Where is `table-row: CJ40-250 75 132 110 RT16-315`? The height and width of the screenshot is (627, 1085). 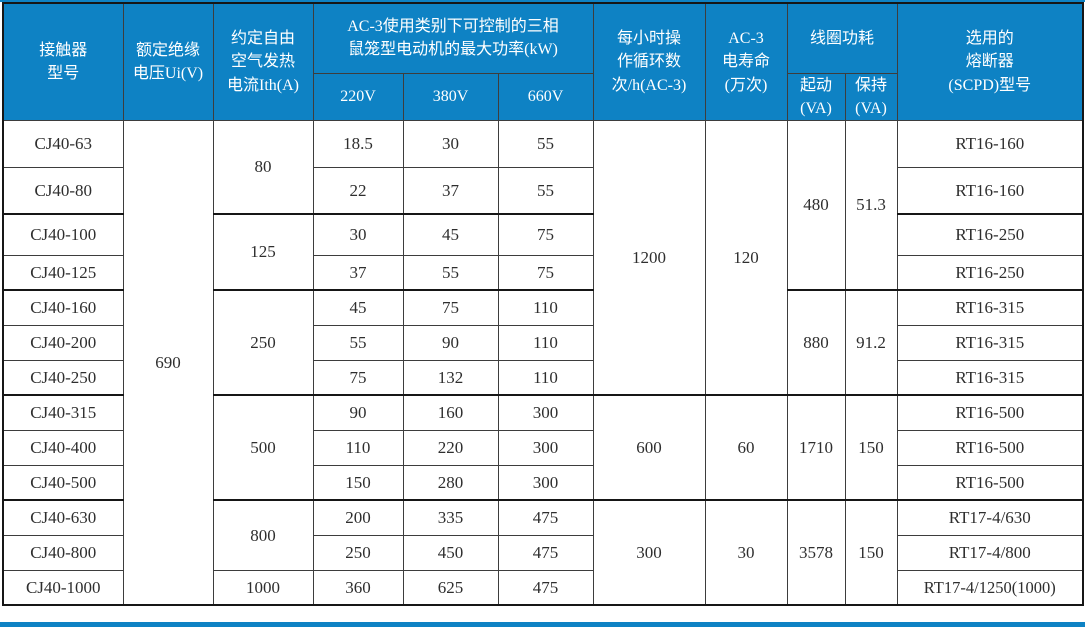
table-row: CJ40-250 75 132 110 RT16-315 is located at coordinates (543, 377).